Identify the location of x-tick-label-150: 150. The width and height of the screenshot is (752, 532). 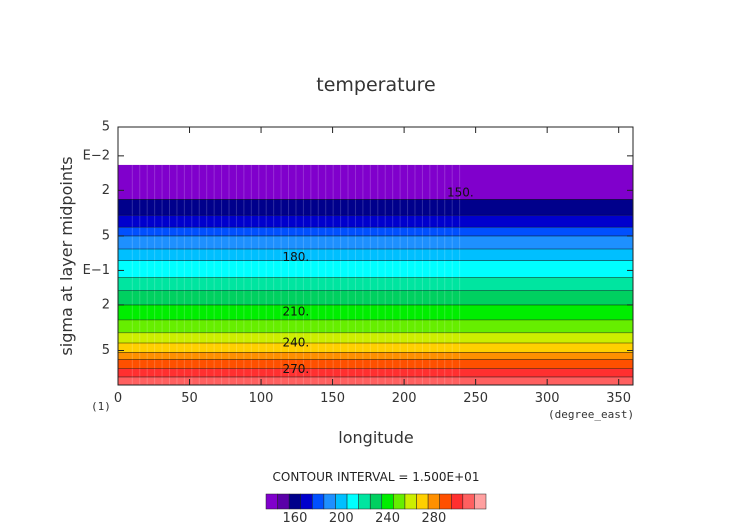
(332, 398).